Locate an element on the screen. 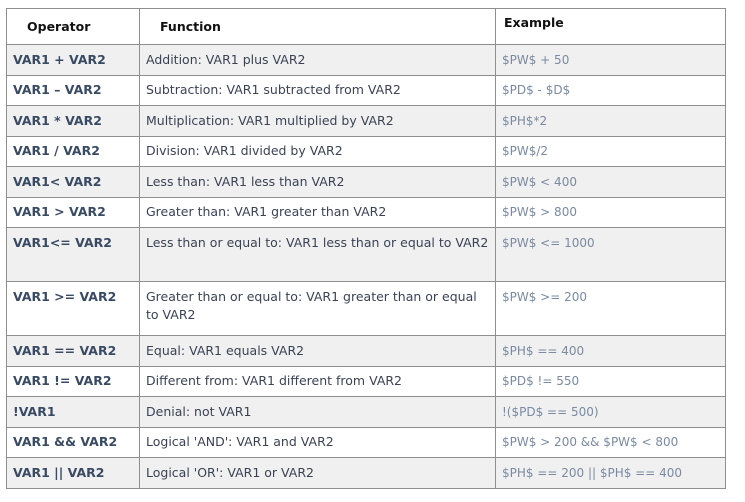  function-cell: Subtraction: VAR1 subtracted from VAR2 is located at coordinates (317, 90).